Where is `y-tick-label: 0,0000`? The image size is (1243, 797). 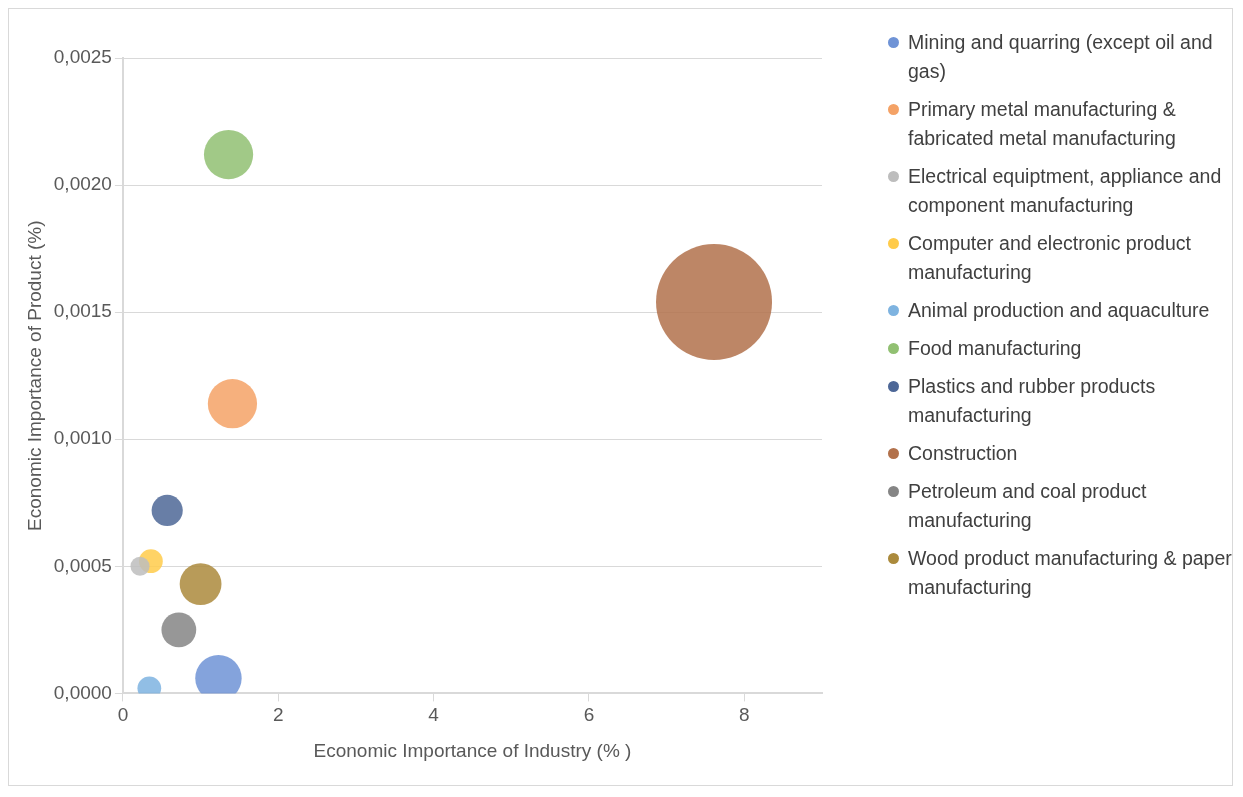 y-tick-label: 0,0000 is located at coordinates (82, 692).